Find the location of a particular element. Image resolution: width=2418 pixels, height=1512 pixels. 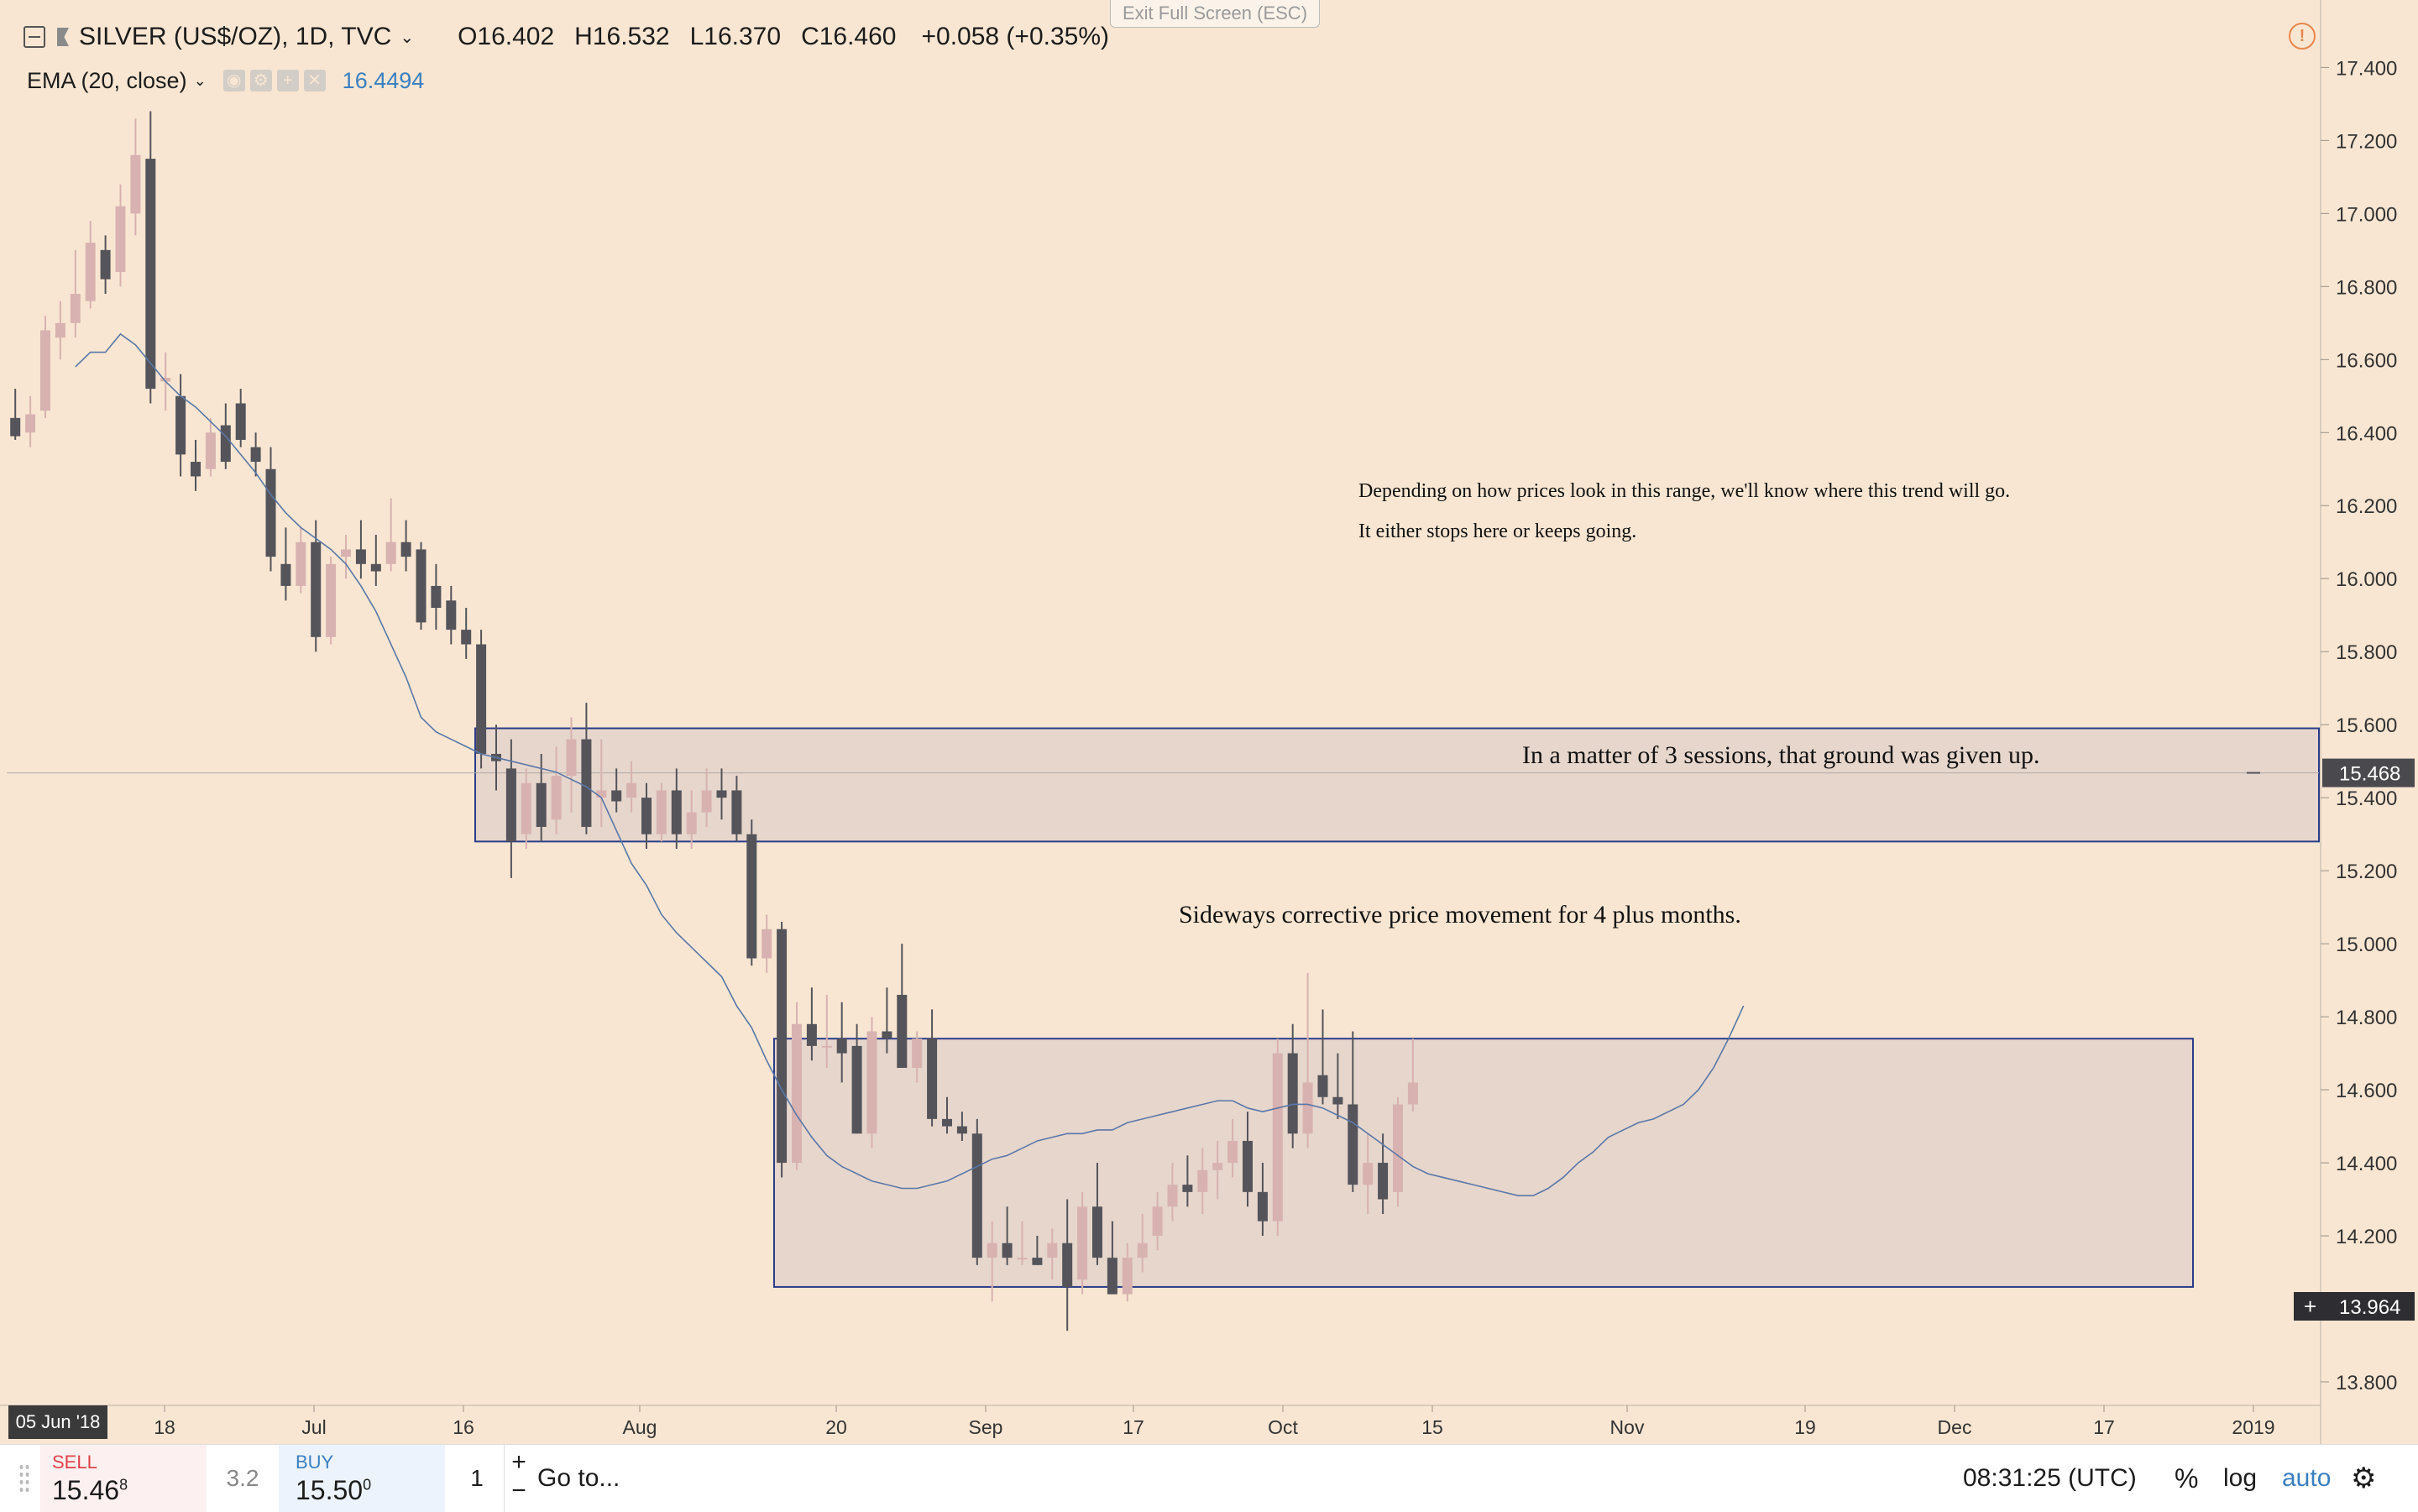

quantity-input: 1 is located at coordinates (477, 1478).